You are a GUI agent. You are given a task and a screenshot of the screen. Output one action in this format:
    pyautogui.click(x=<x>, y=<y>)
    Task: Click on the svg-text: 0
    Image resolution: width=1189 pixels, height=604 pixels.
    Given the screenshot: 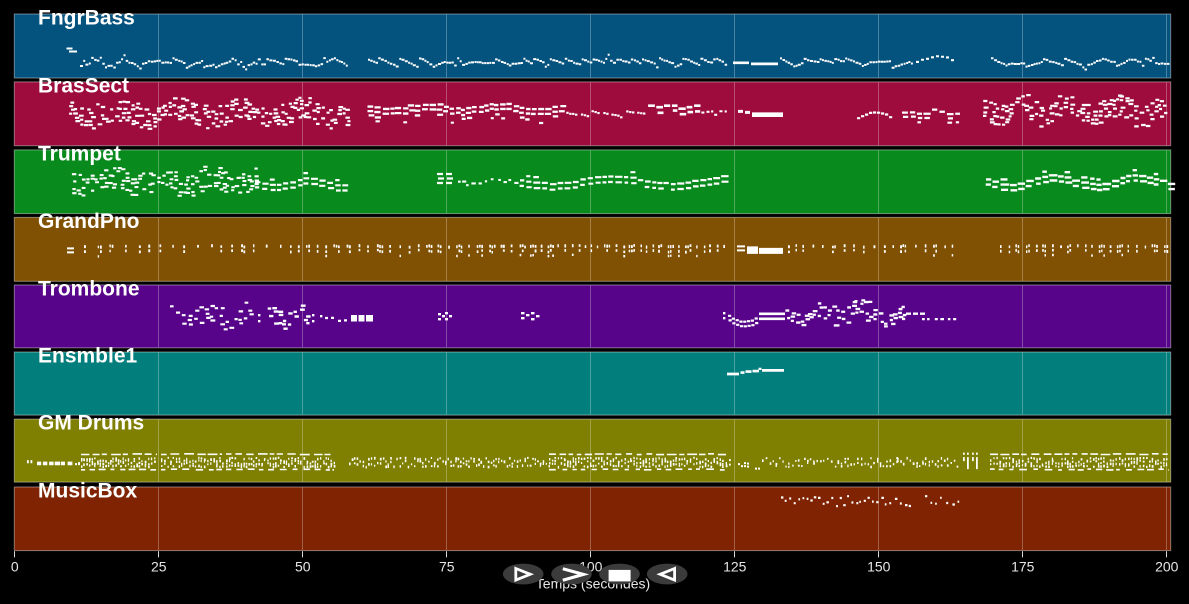 What is the action you would take?
    pyautogui.click(x=15, y=567)
    